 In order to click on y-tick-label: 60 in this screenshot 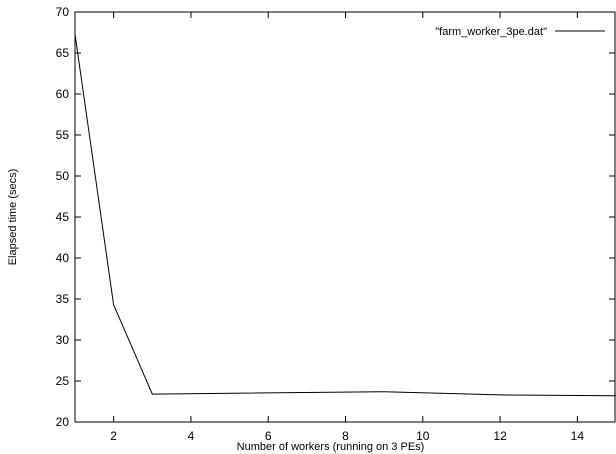, I will do `click(63, 94)`.